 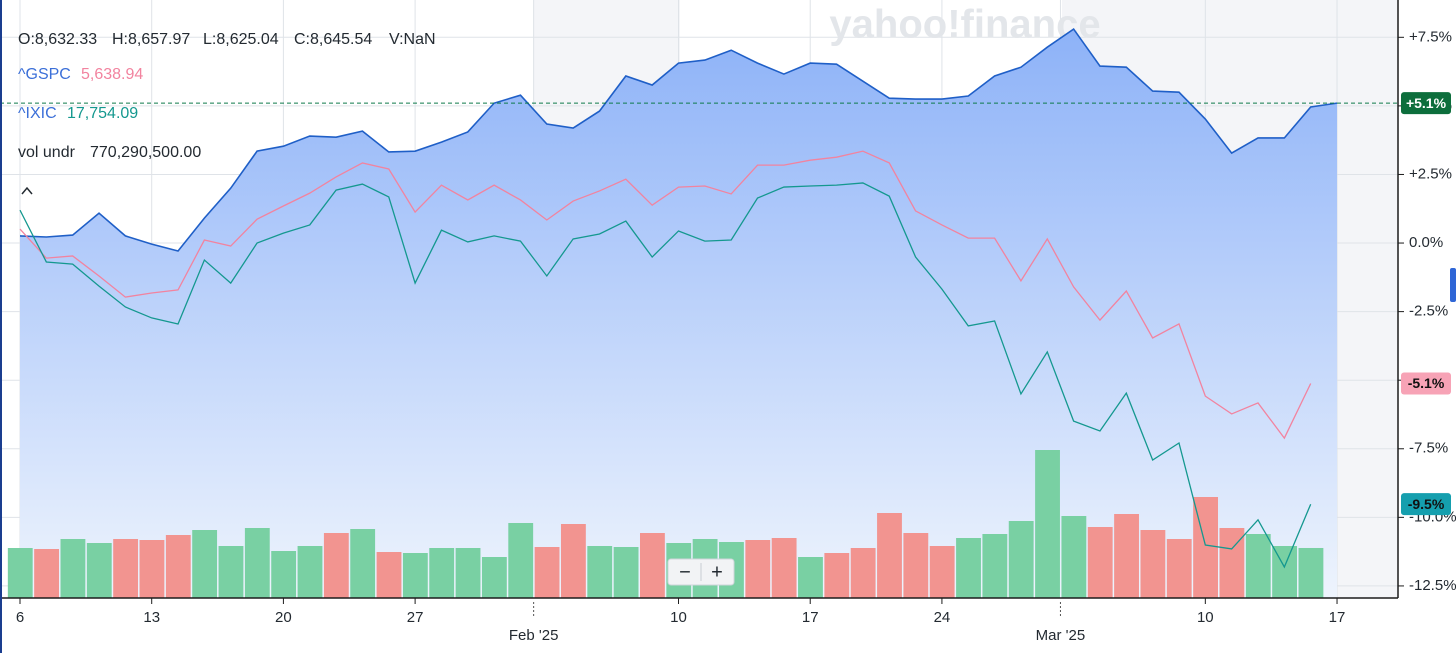 I want to click on zoom-control: − +, so click(x=701, y=572).